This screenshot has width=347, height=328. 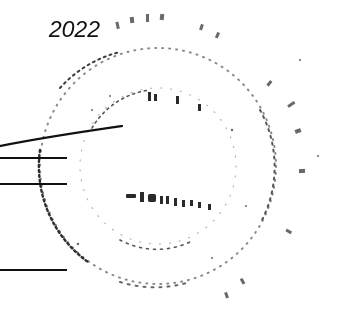 What do you see at coordinates (168, 151) in the screenshot?
I see `seal-center-marks` at bounding box center [168, 151].